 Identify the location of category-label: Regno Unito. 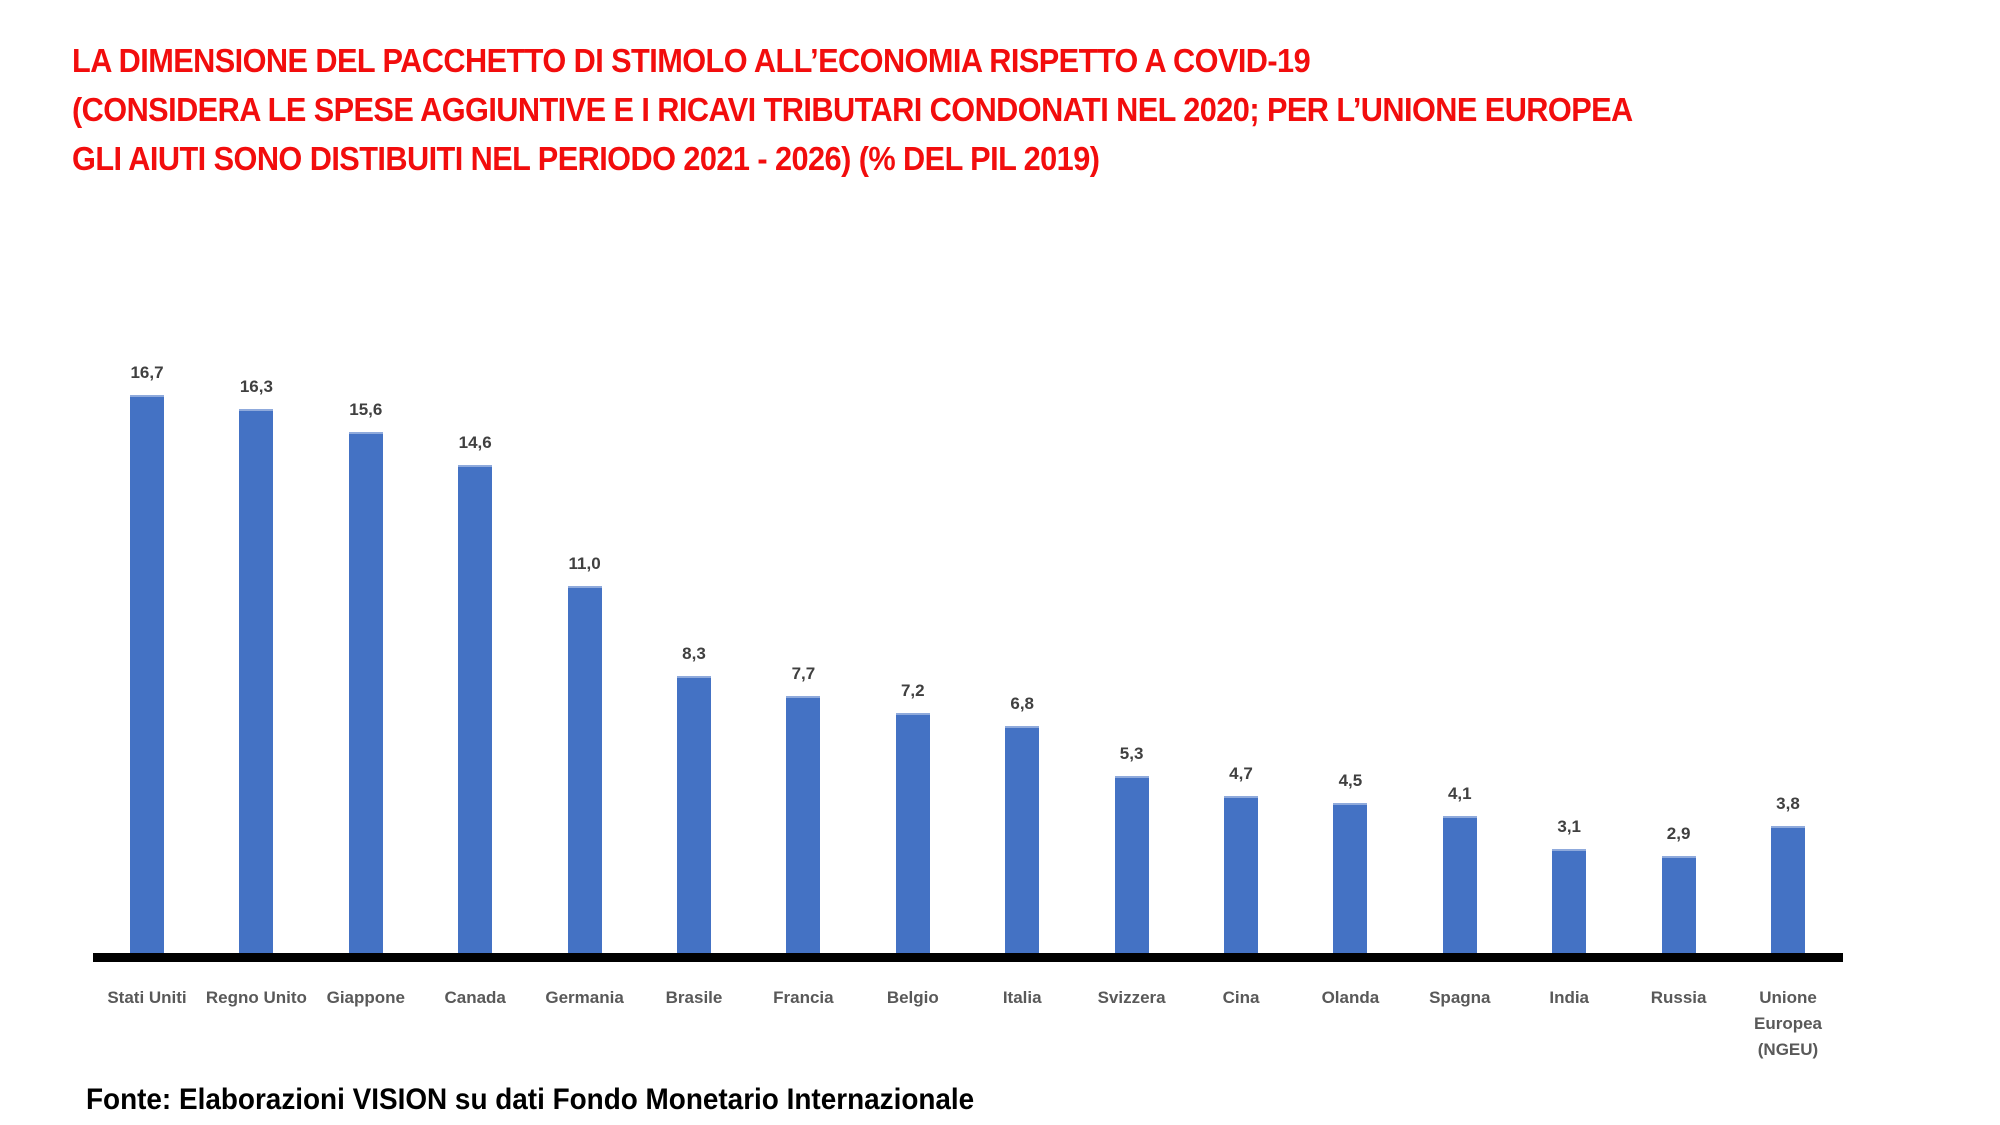
(256, 998).